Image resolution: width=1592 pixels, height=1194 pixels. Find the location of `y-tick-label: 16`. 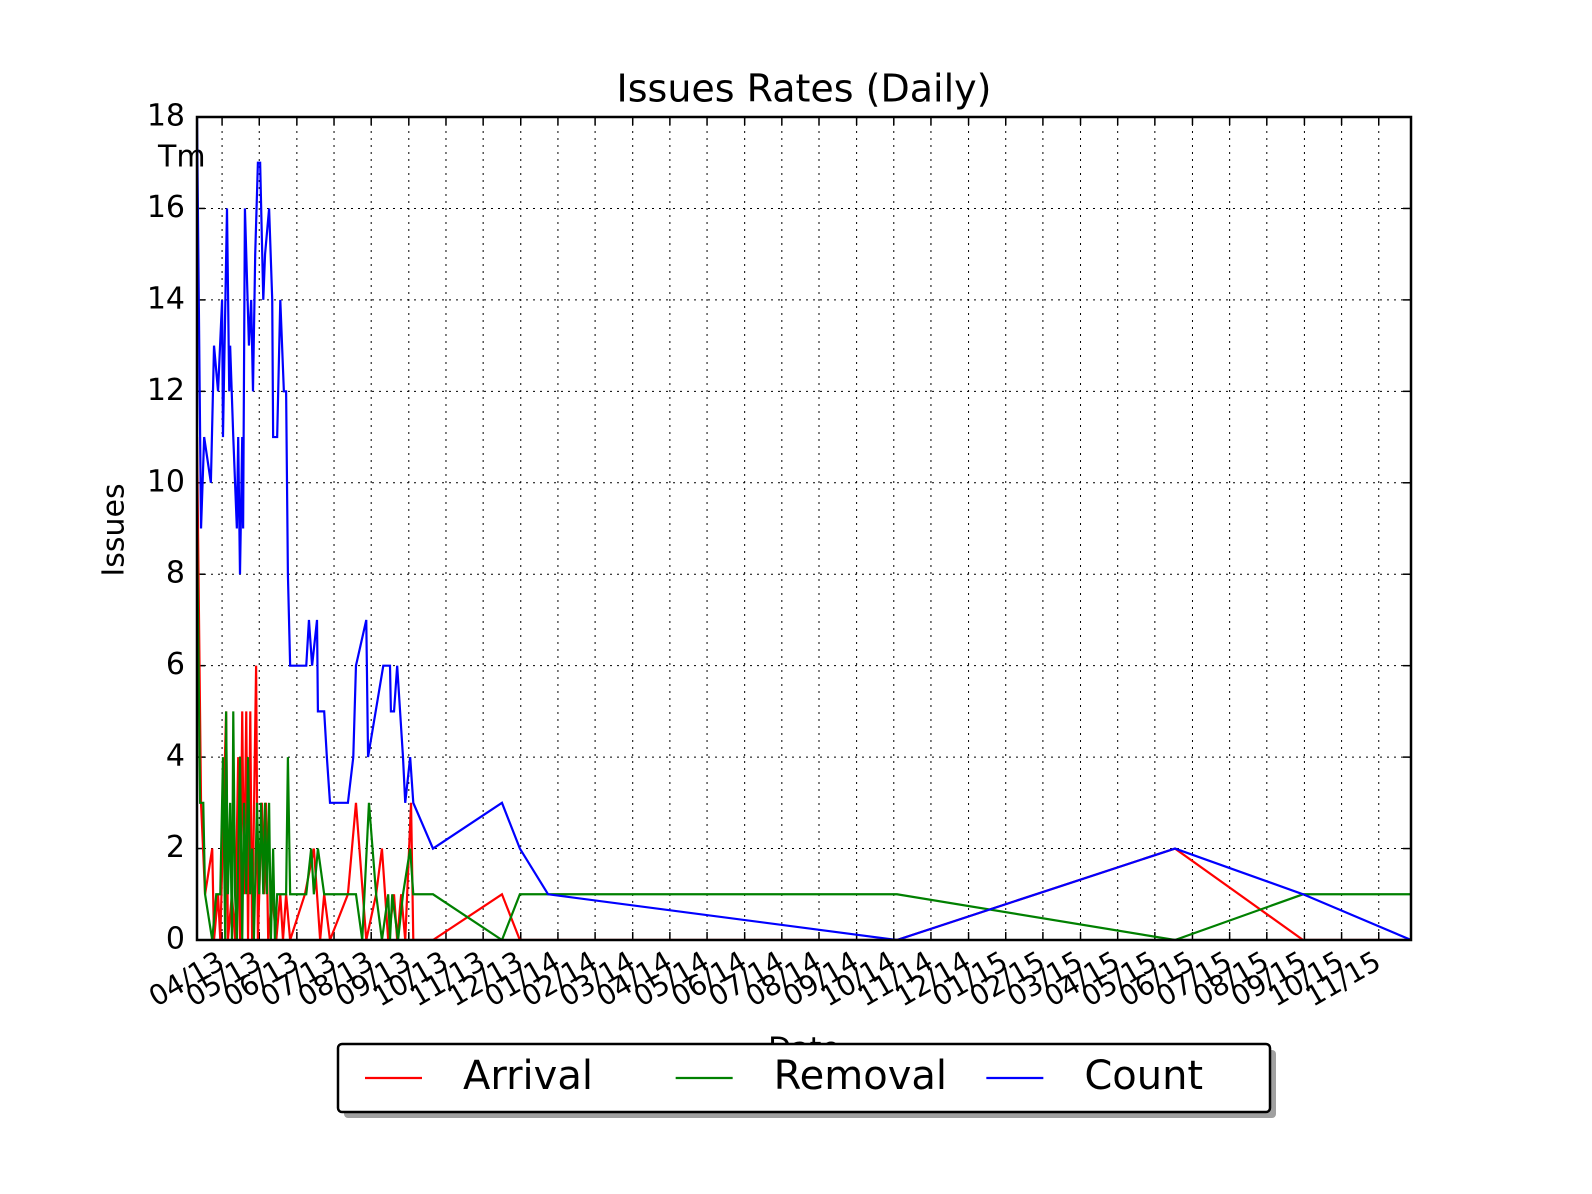

y-tick-label: 16 is located at coordinates (166, 207).